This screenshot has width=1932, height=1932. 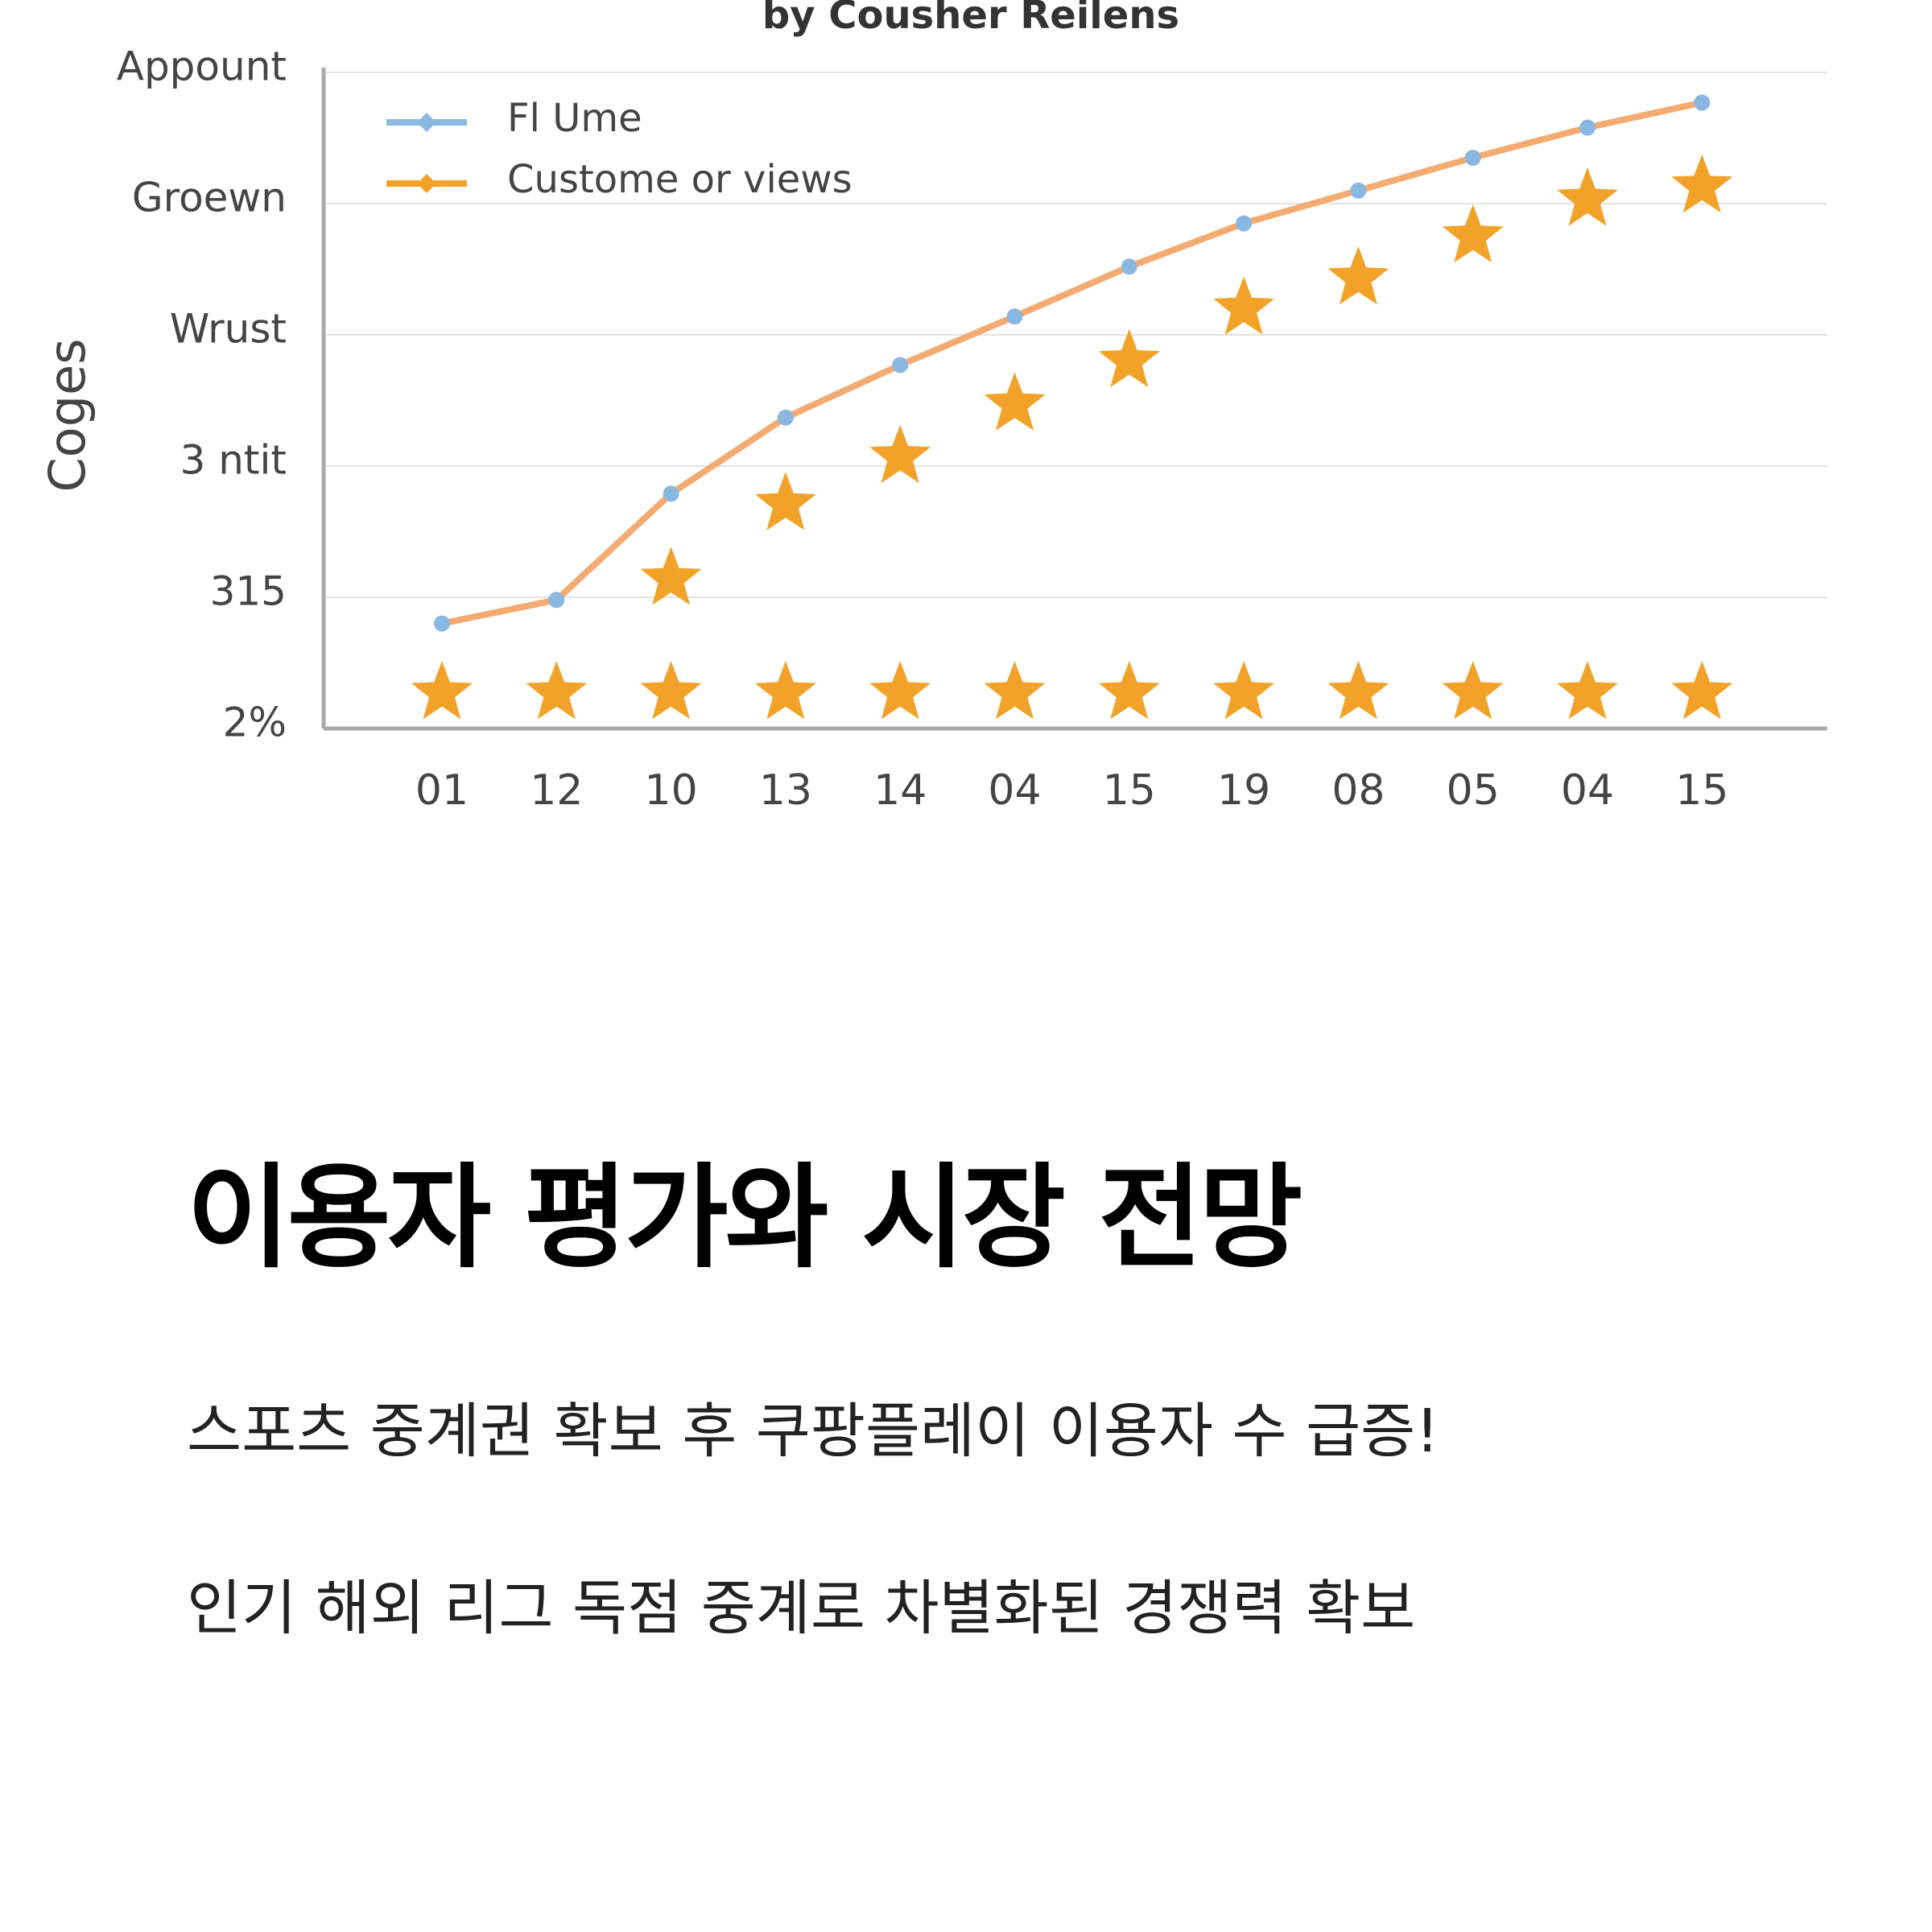 What do you see at coordinates (785, 790) in the screenshot?
I see `x-tick-label: 13` at bounding box center [785, 790].